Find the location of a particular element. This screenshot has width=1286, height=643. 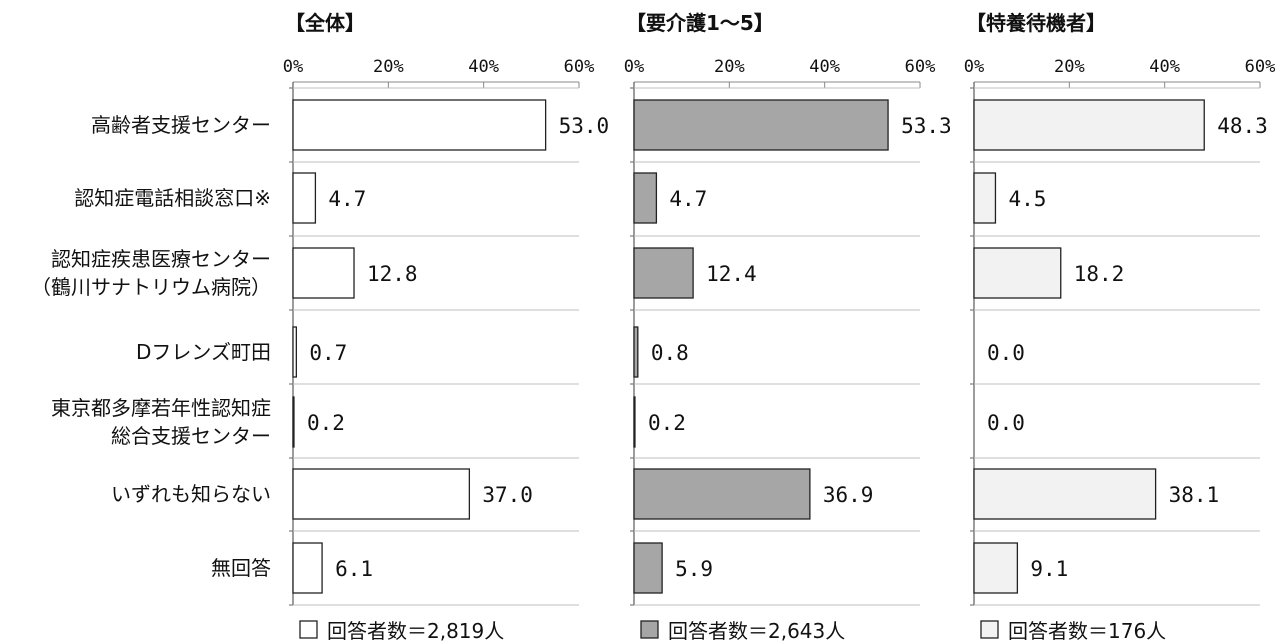

category-label: 高齢者支援センター is located at coordinates (181, 125).